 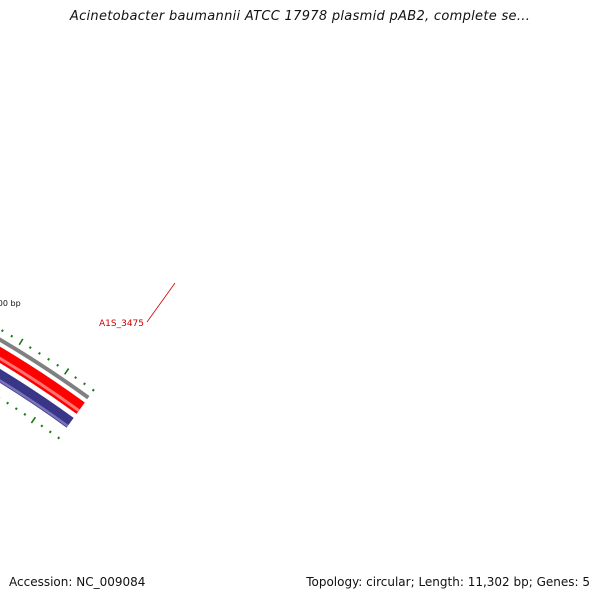 I want to click on outer-tick-marks, so click(x=47, y=360).